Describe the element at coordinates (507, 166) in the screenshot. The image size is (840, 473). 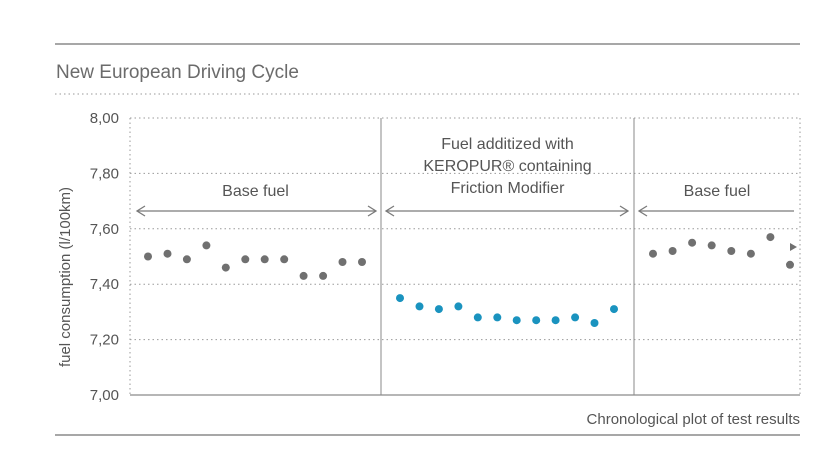
I see `segment-label: KEROPUR® containing` at that location.